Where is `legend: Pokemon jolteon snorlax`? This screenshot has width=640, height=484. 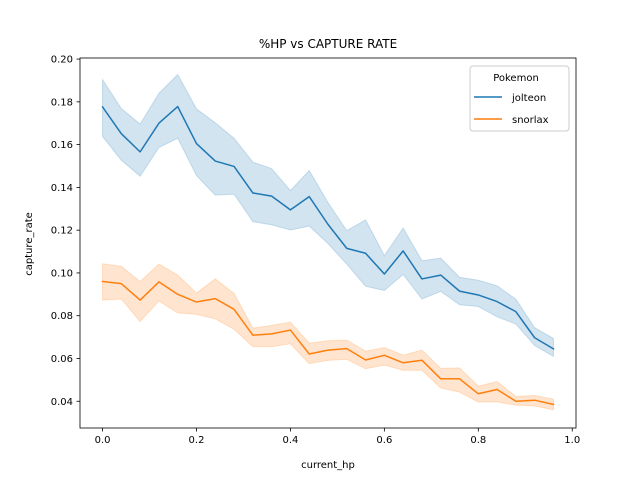
legend: Pokemon jolteon snorlax is located at coordinates (519, 98).